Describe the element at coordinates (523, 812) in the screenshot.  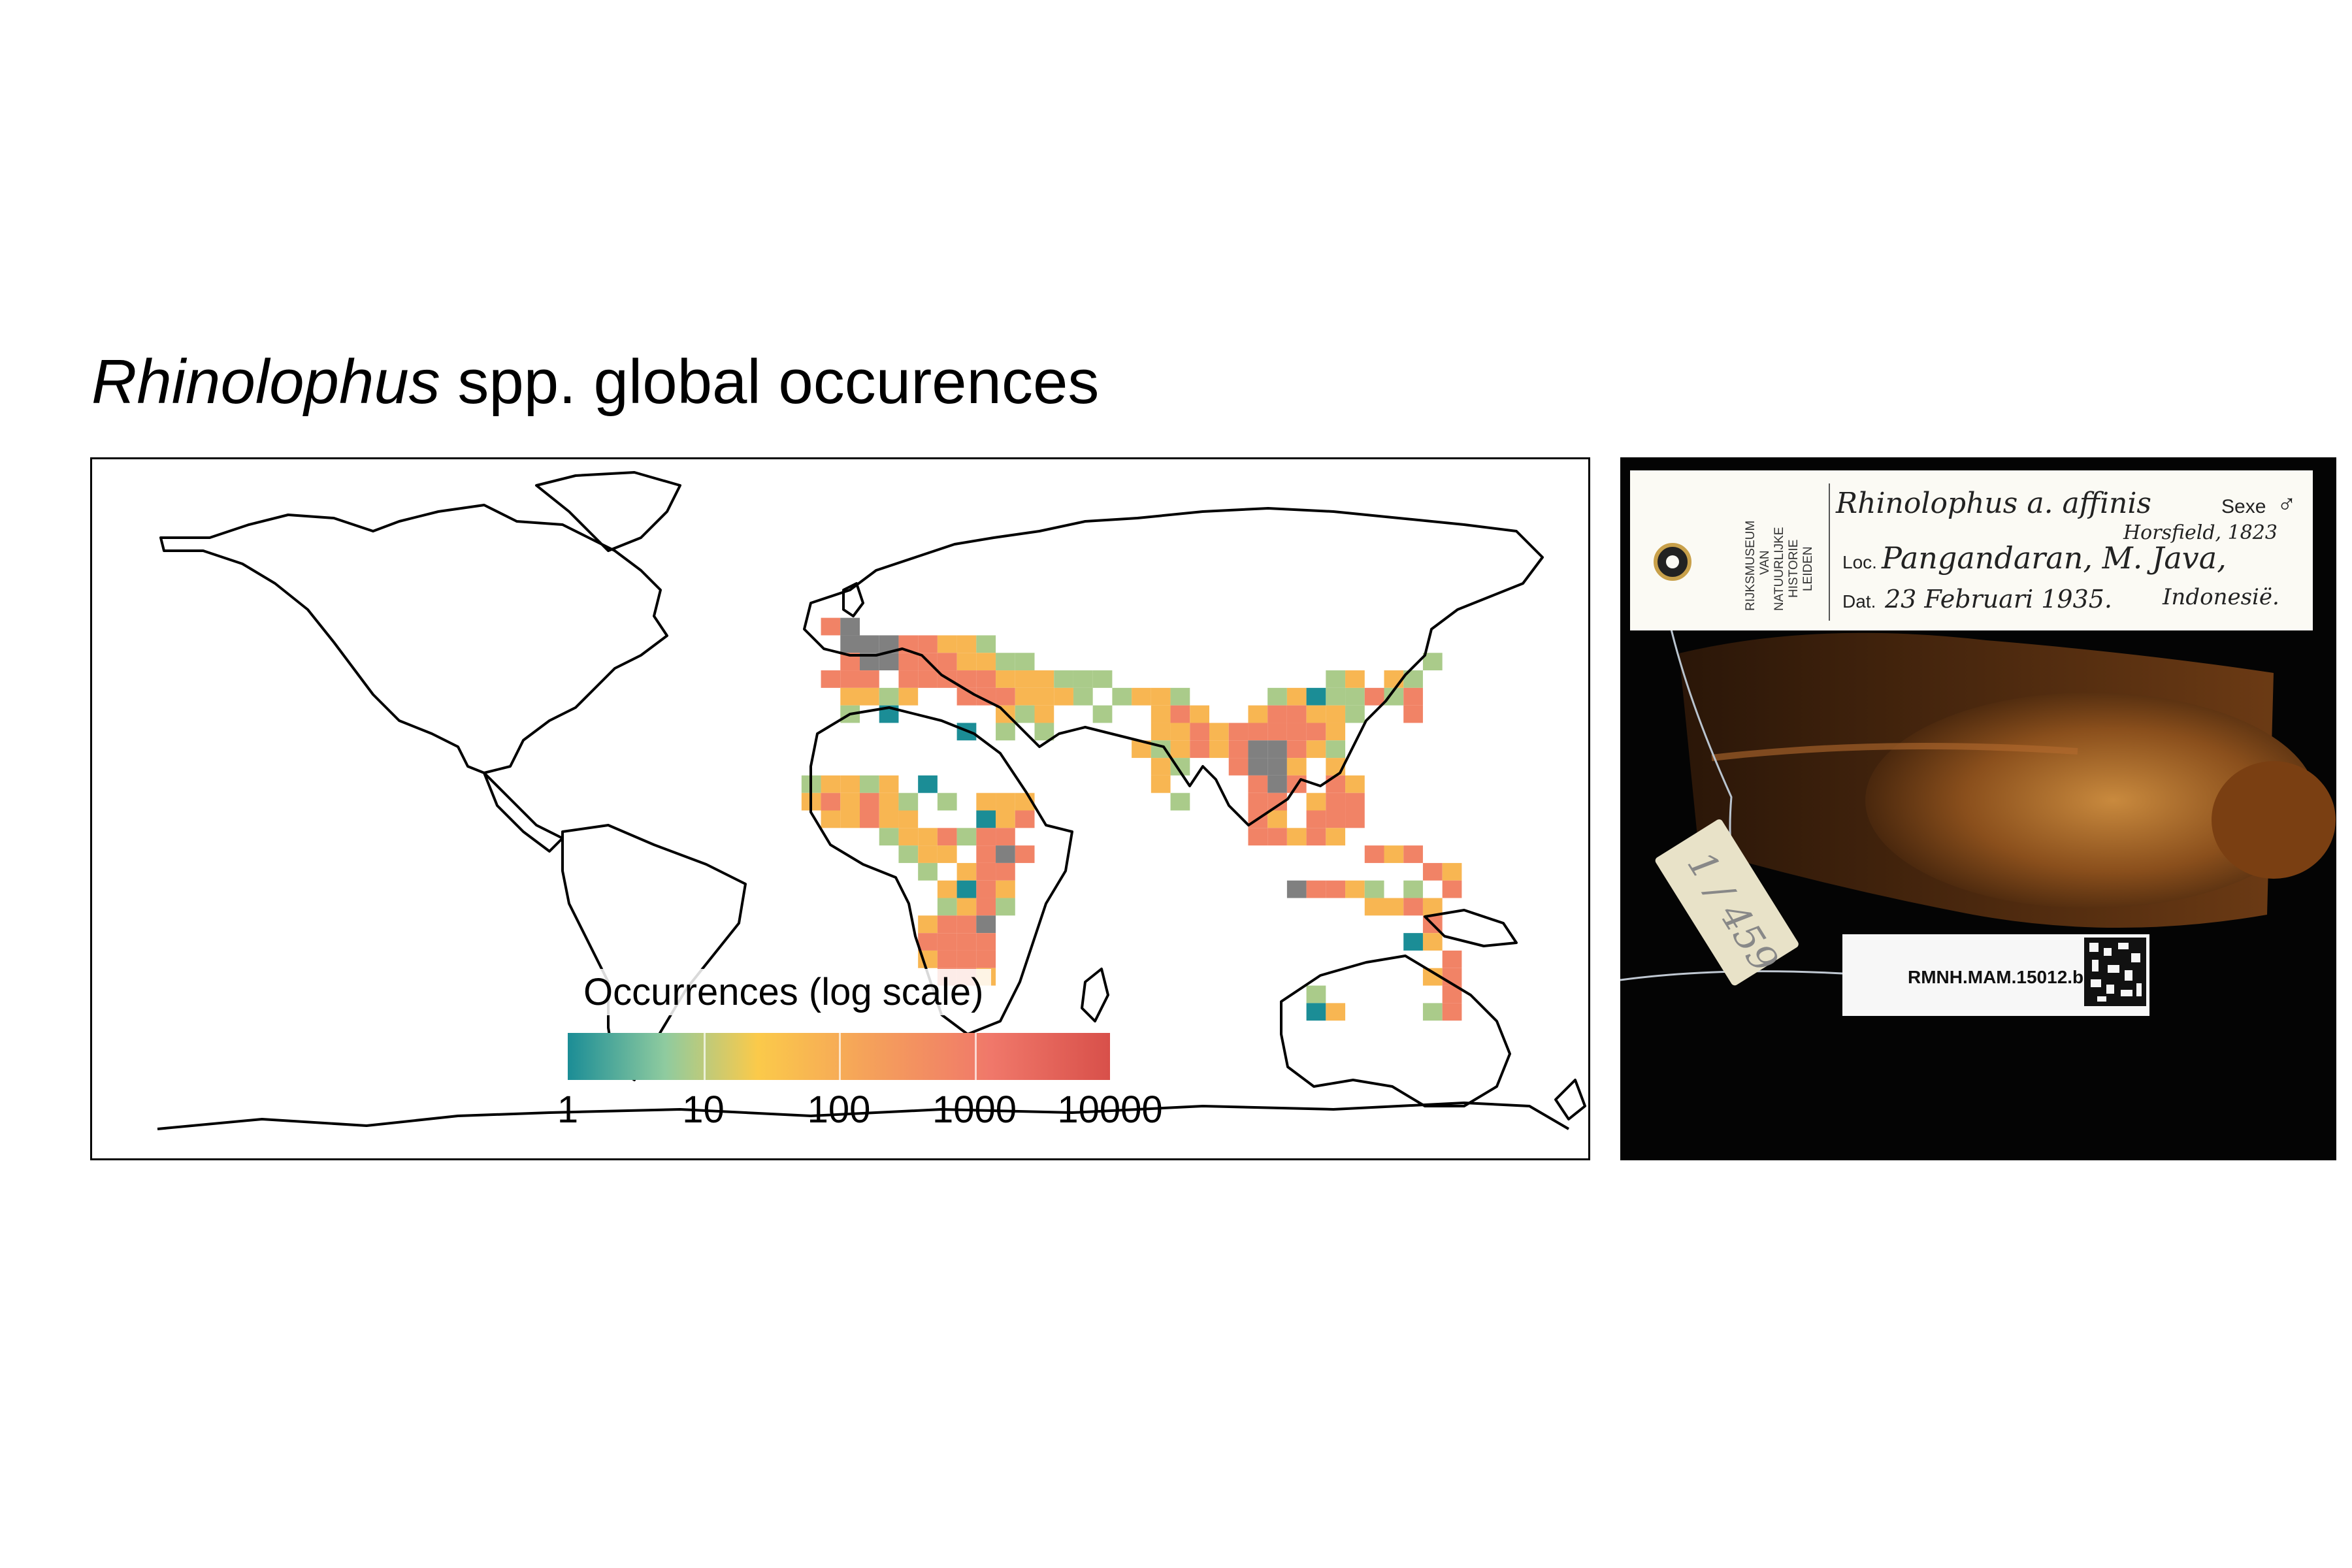
I see `central-america-outline` at that location.